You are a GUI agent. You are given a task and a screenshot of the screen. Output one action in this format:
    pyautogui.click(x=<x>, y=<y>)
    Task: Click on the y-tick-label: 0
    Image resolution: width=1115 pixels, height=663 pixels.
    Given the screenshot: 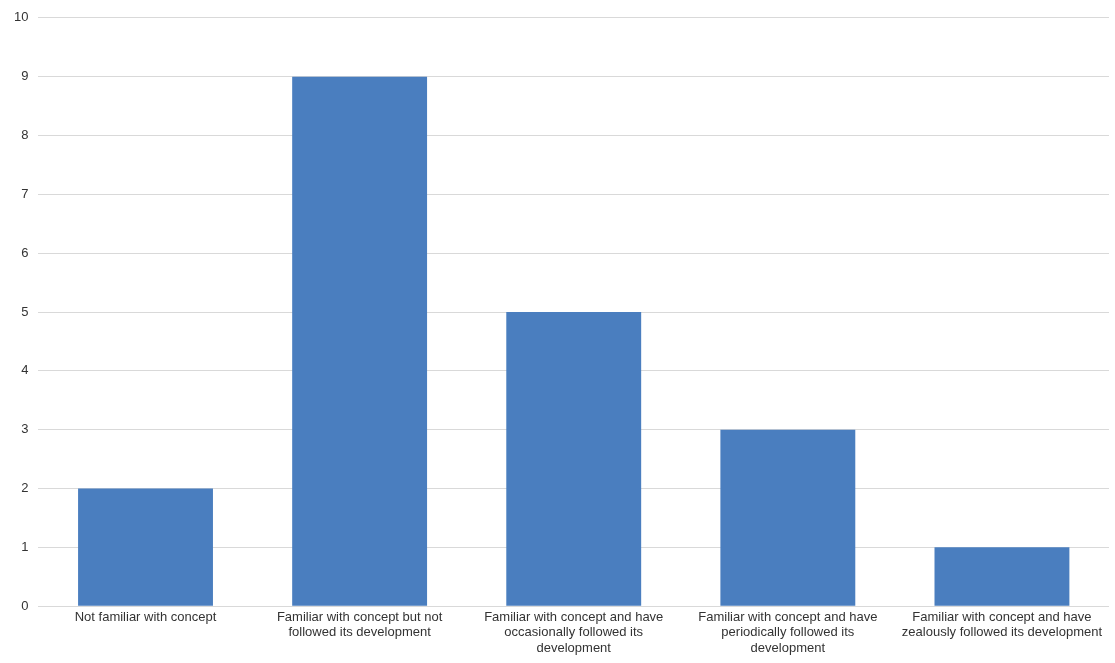 What is the action you would take?
    pyautogui.click(x=25, y=605)
    